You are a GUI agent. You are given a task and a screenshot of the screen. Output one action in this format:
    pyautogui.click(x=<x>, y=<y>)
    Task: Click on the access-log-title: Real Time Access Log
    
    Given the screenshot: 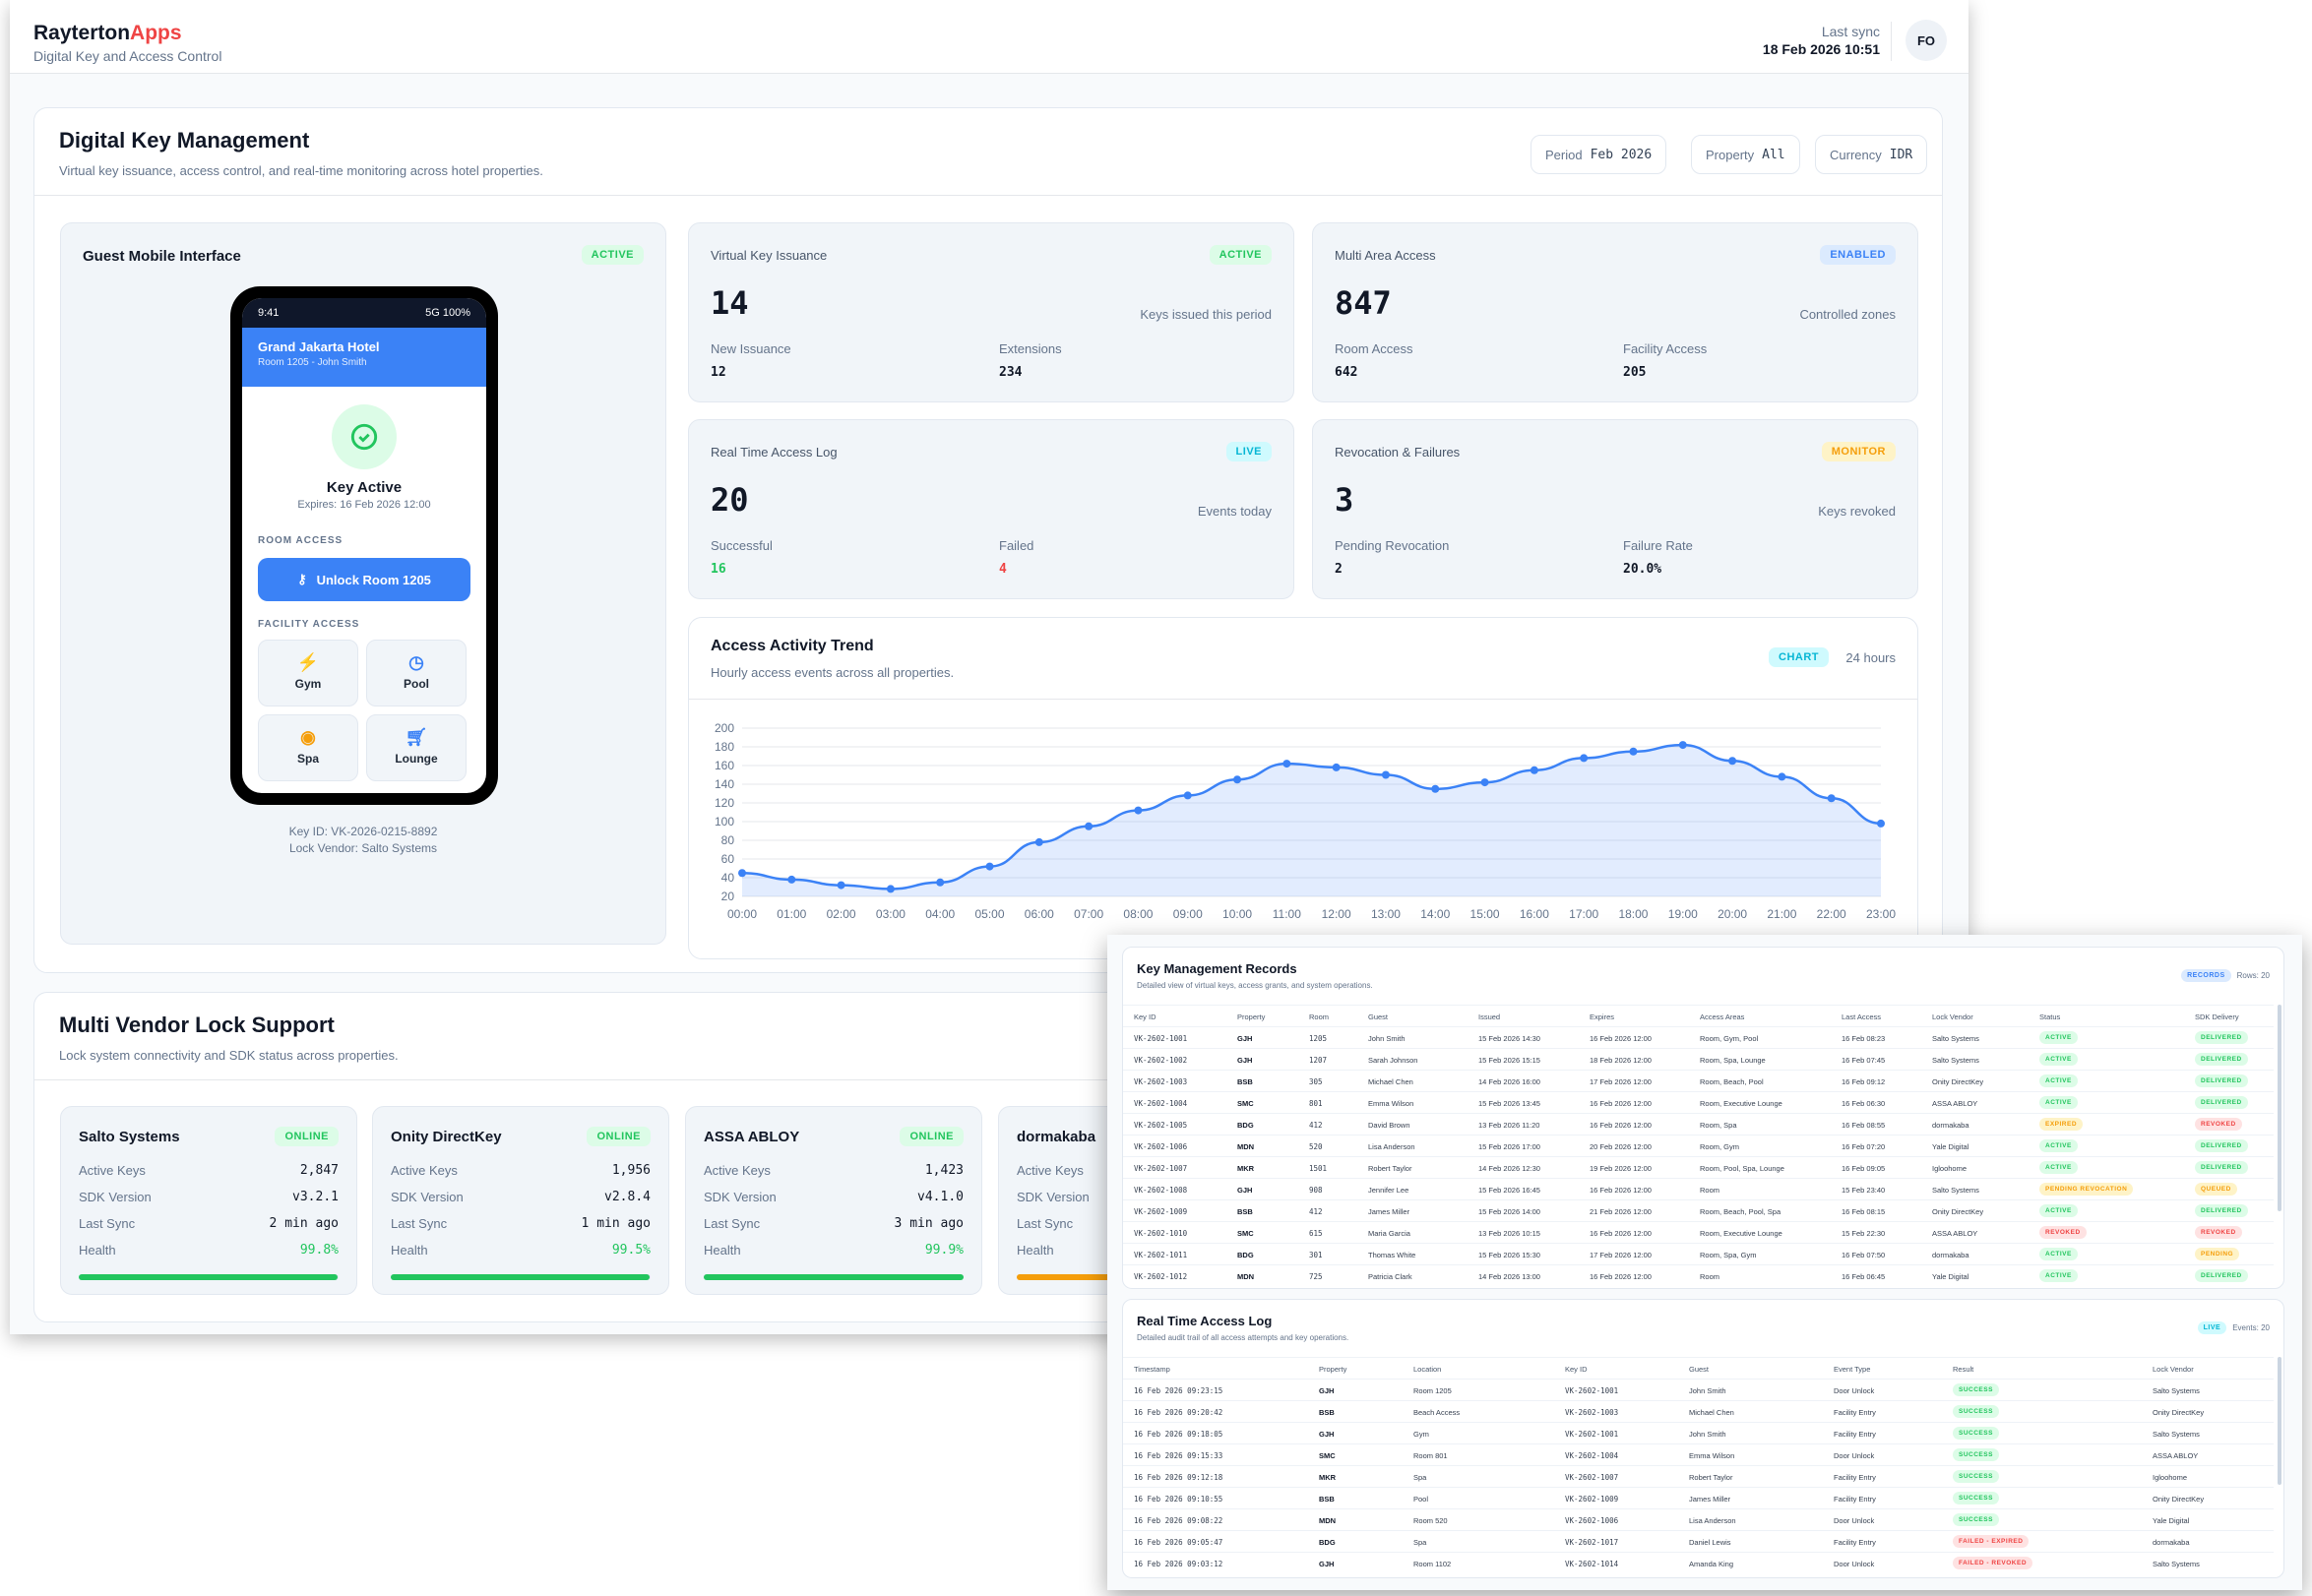 What is the action you would take?
    pyautogui.click(x=1205, y=1321)
    